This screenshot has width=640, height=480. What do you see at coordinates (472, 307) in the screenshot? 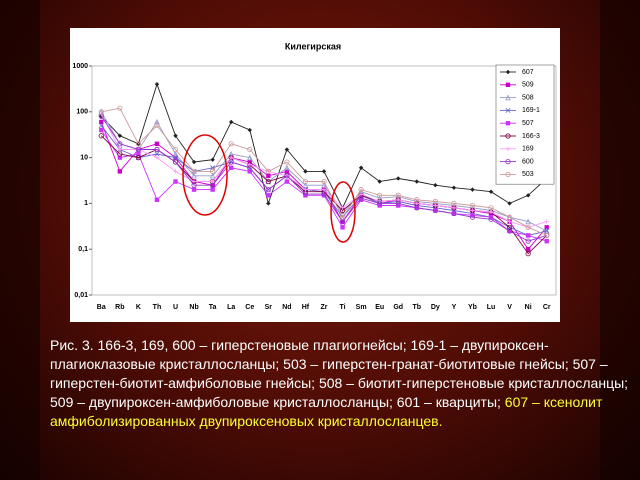
I see `x-tick-label: Yb` at bounding box center [472, 307].